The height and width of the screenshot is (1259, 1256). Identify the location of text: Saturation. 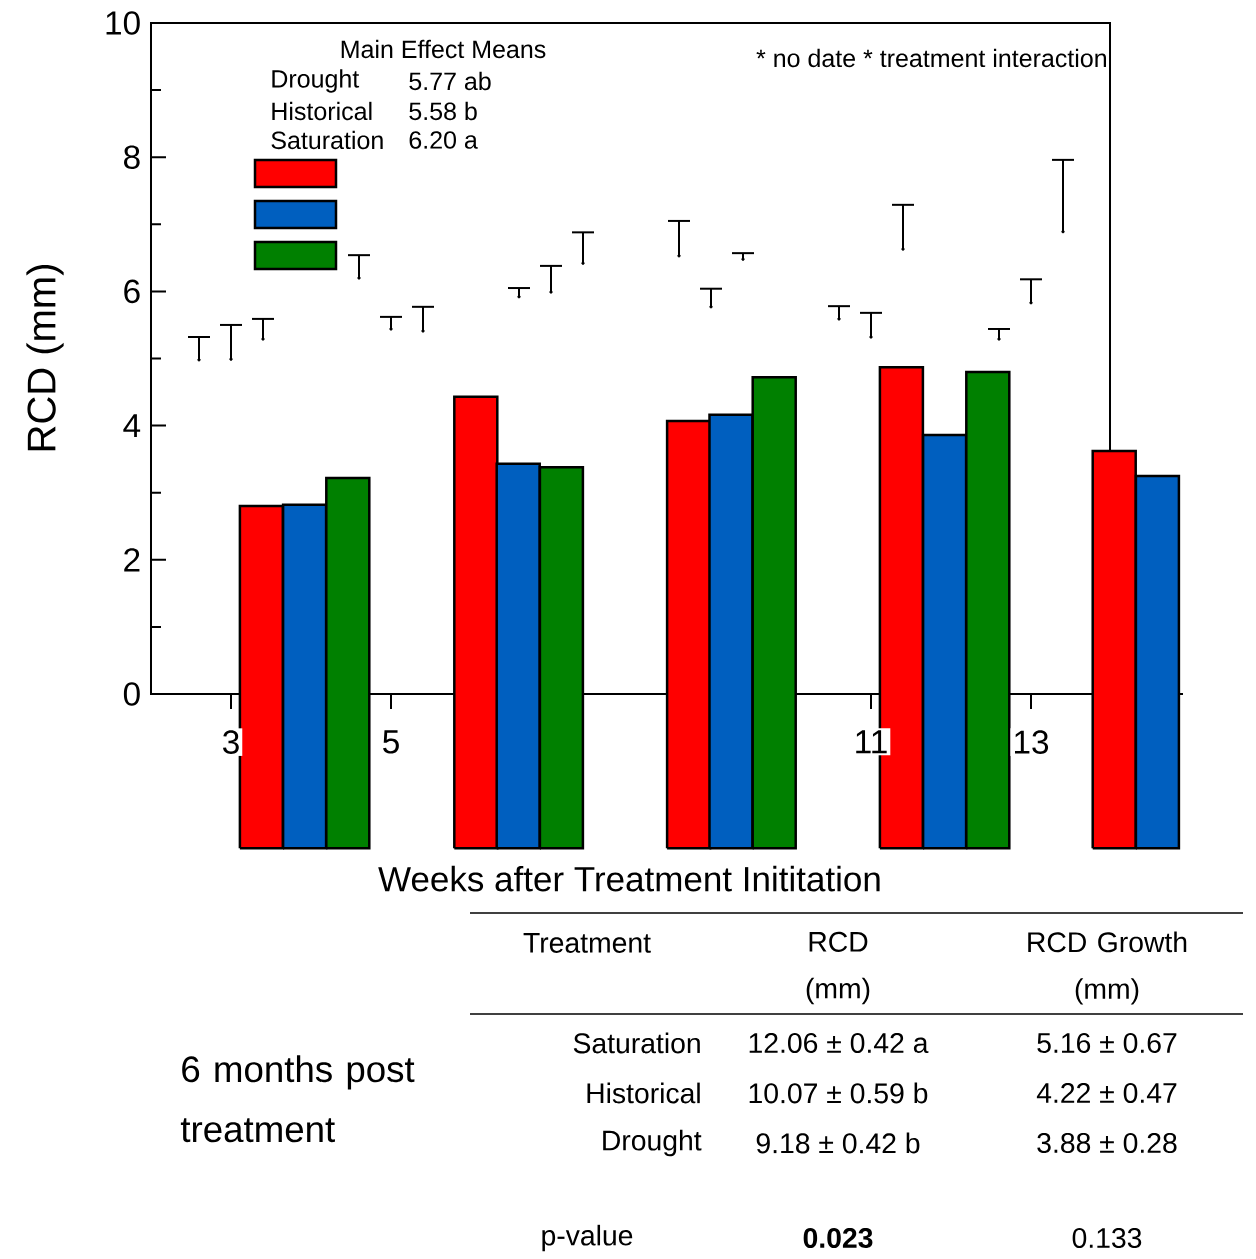
(636, 1043).